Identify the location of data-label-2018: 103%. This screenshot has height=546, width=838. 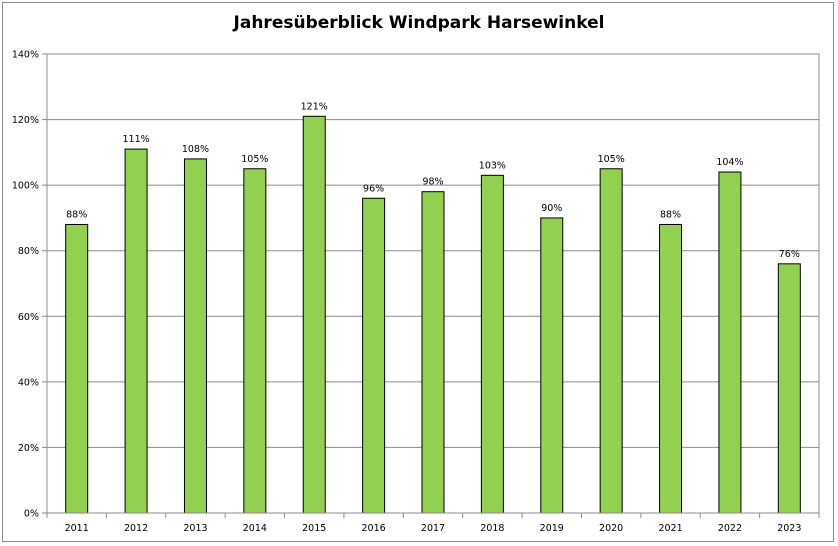
(492, 165).